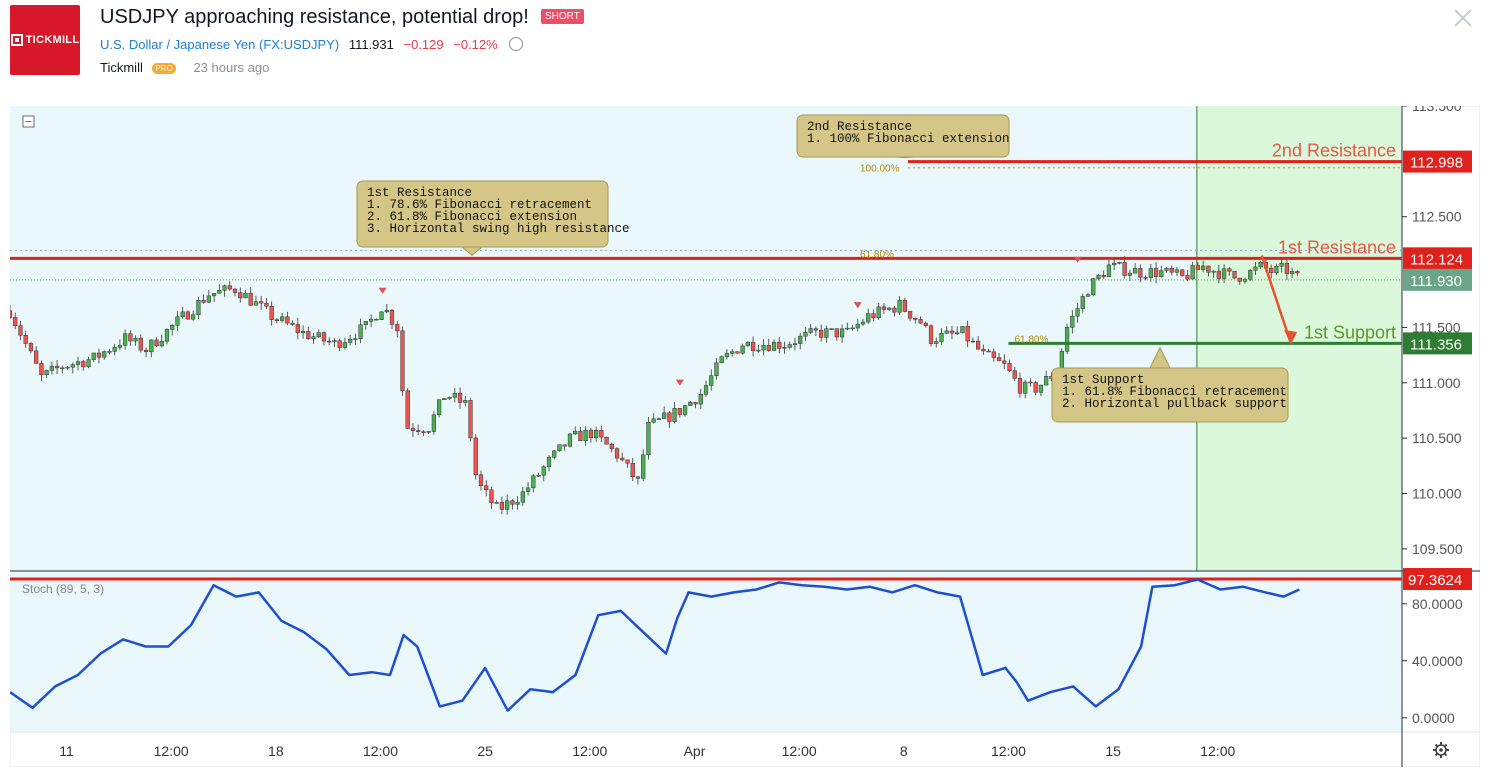 The height and width of the screenshot is (774, 1501). Describe the element at coordinates (1437, 494) in the screenshot. I see `price-tick-label: 110.000` at that location.